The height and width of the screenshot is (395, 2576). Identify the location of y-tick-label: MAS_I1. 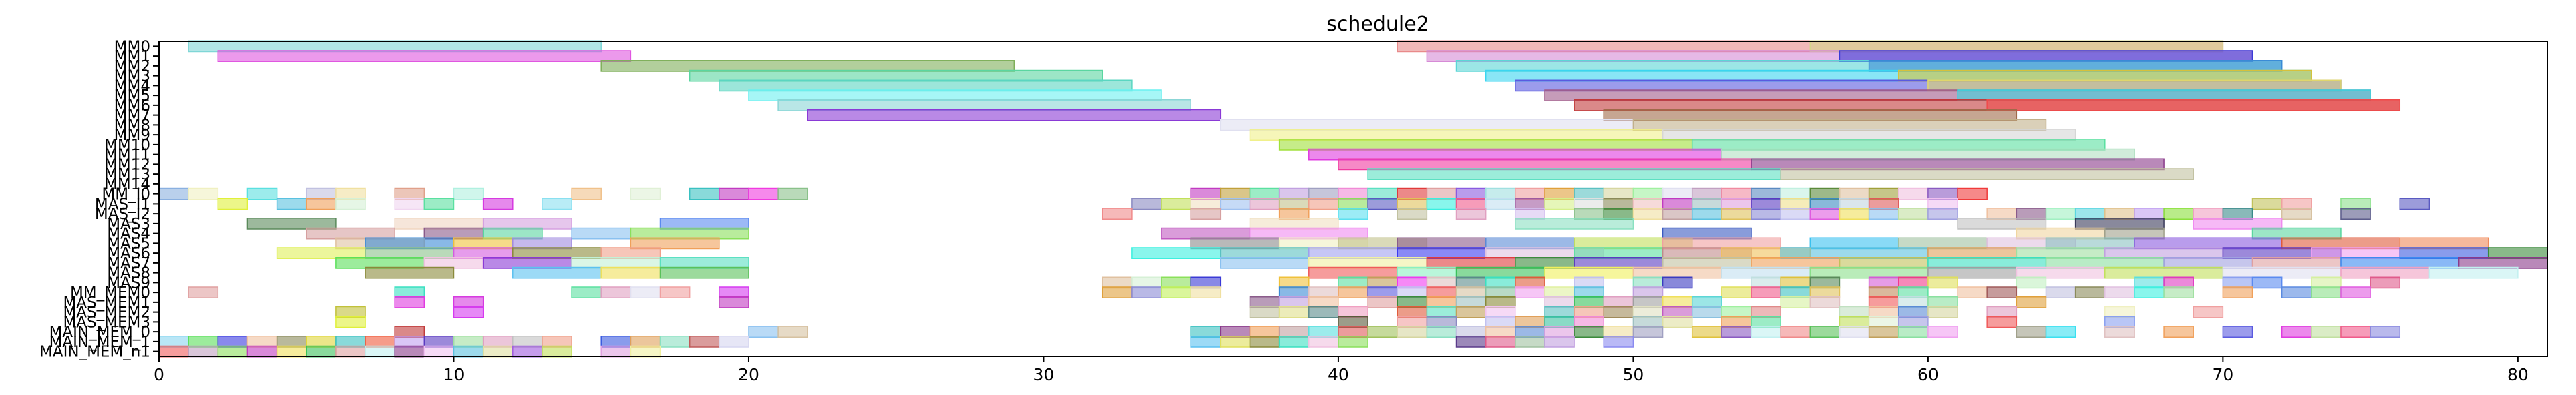
(122, 204).